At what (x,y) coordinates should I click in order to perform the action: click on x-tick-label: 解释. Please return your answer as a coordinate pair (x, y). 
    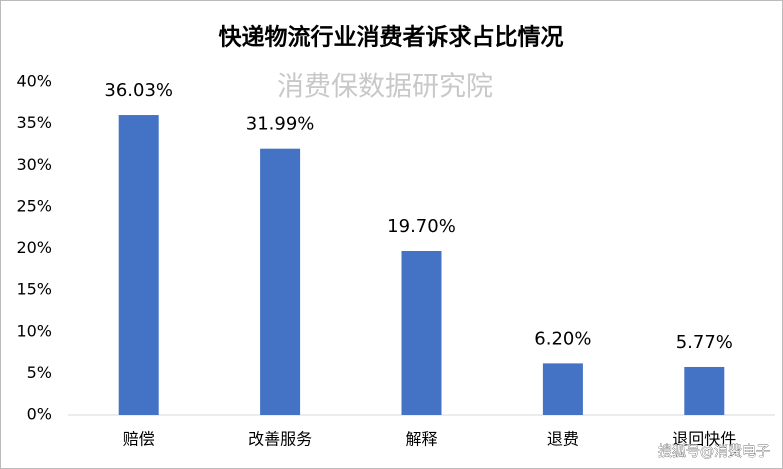
    Looking at the image, I should click on (421, 439).